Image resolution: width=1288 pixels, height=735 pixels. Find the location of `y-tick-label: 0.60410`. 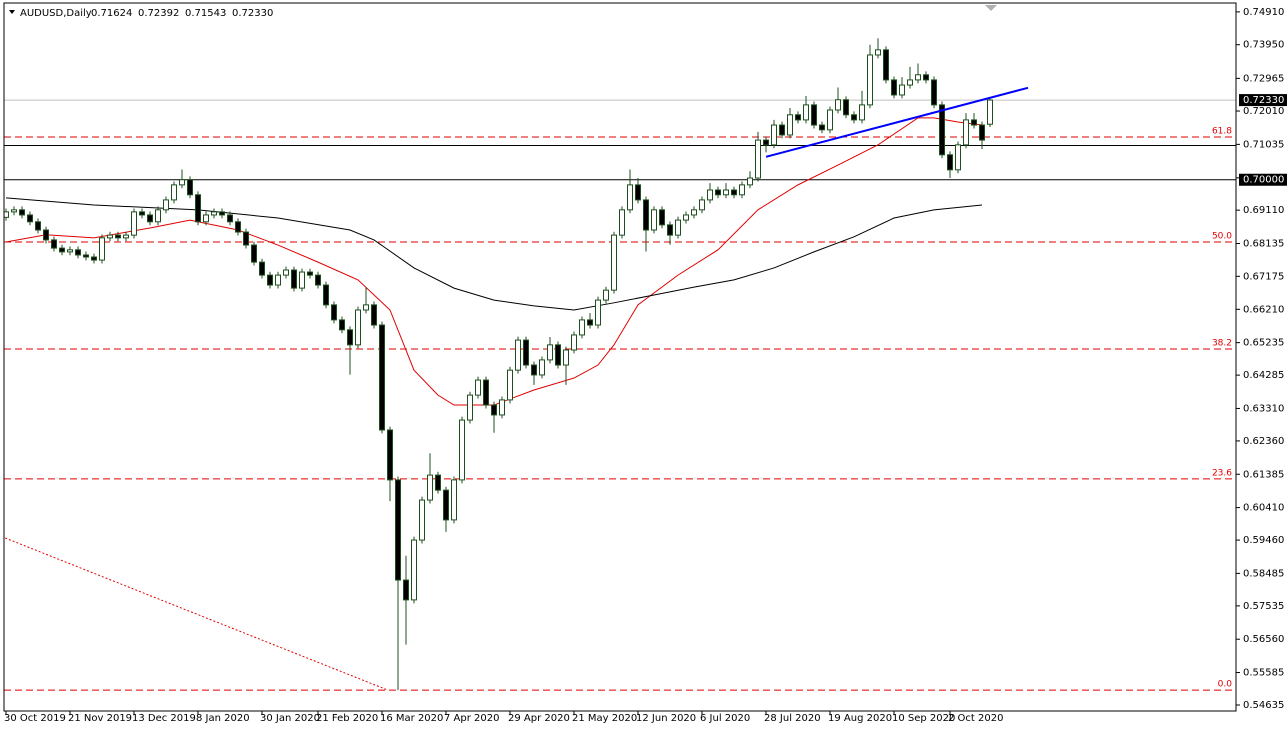

y-tick-label: 0.60410 is located at coordinates (1263, 508).